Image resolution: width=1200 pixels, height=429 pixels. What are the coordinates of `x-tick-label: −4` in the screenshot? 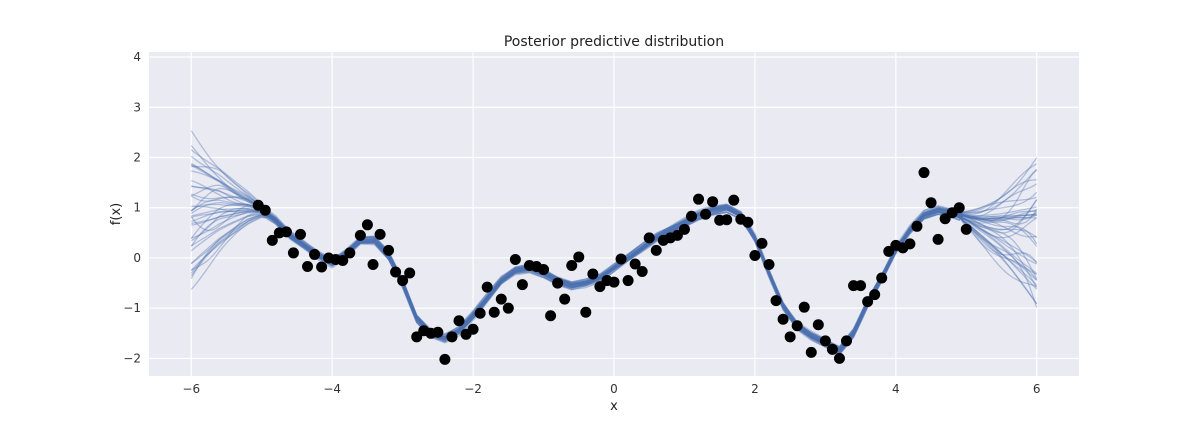 It's located at (332, 389).